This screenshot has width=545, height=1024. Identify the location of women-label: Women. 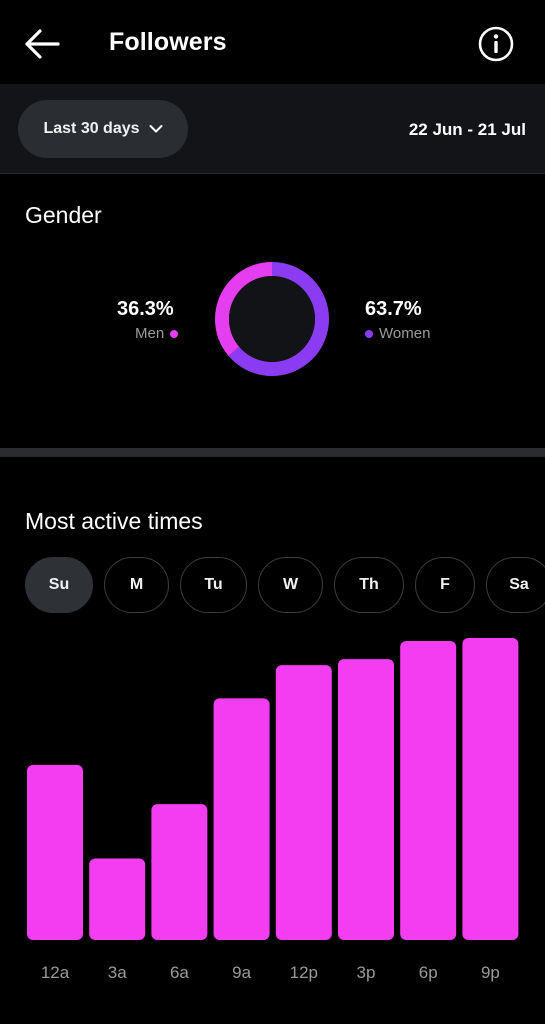
(405, 333).